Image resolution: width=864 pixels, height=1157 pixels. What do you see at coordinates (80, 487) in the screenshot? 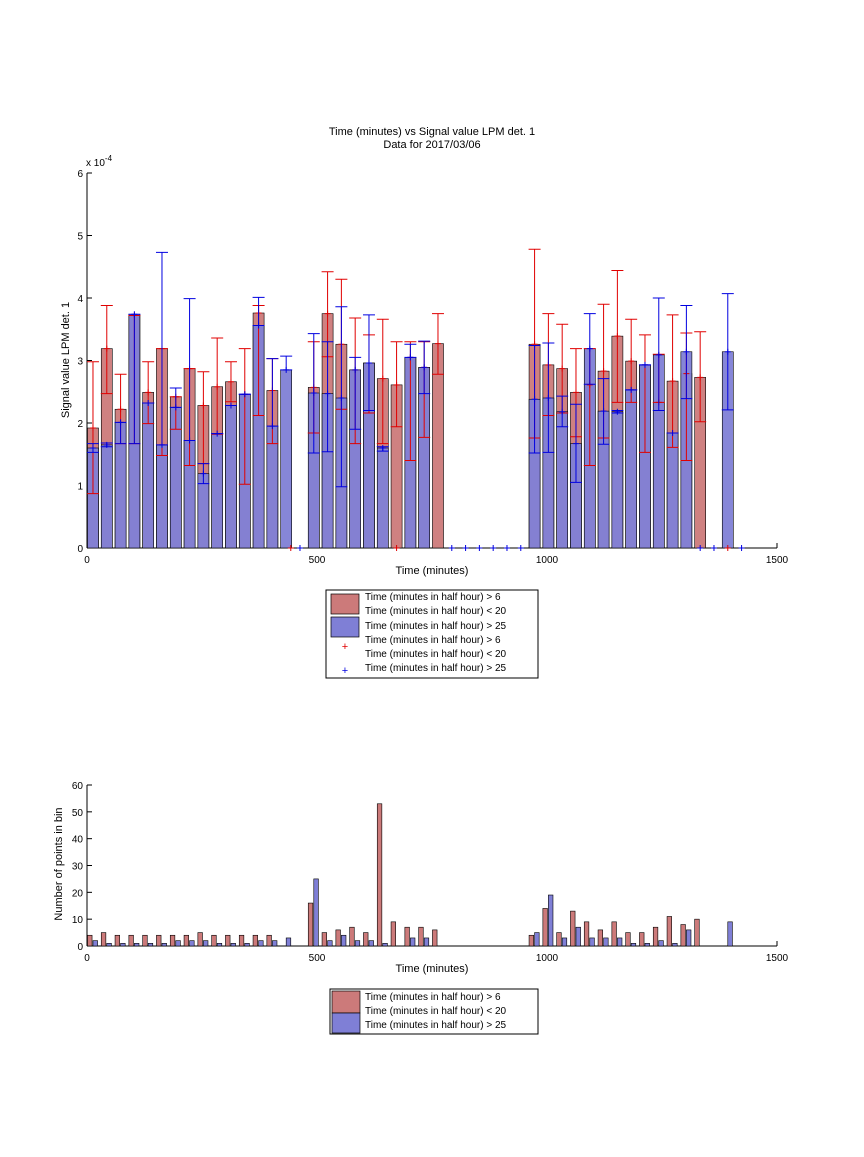
I see `top-y-tick-label: 1` at bounding box center [80, 487].